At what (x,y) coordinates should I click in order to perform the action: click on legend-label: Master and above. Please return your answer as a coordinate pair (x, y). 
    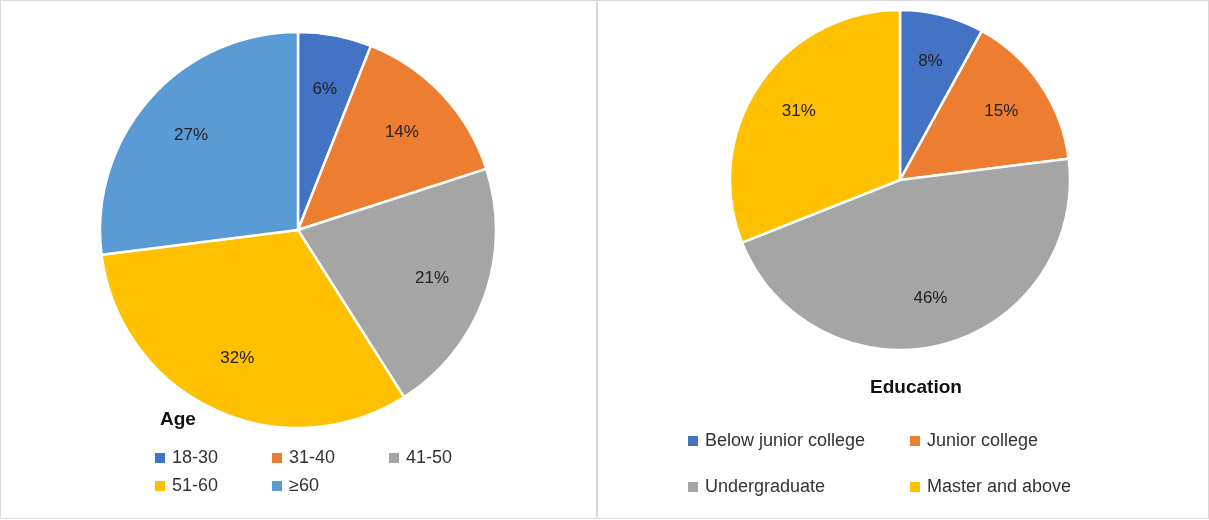
    Looking at the image, I should click on (999, 485).